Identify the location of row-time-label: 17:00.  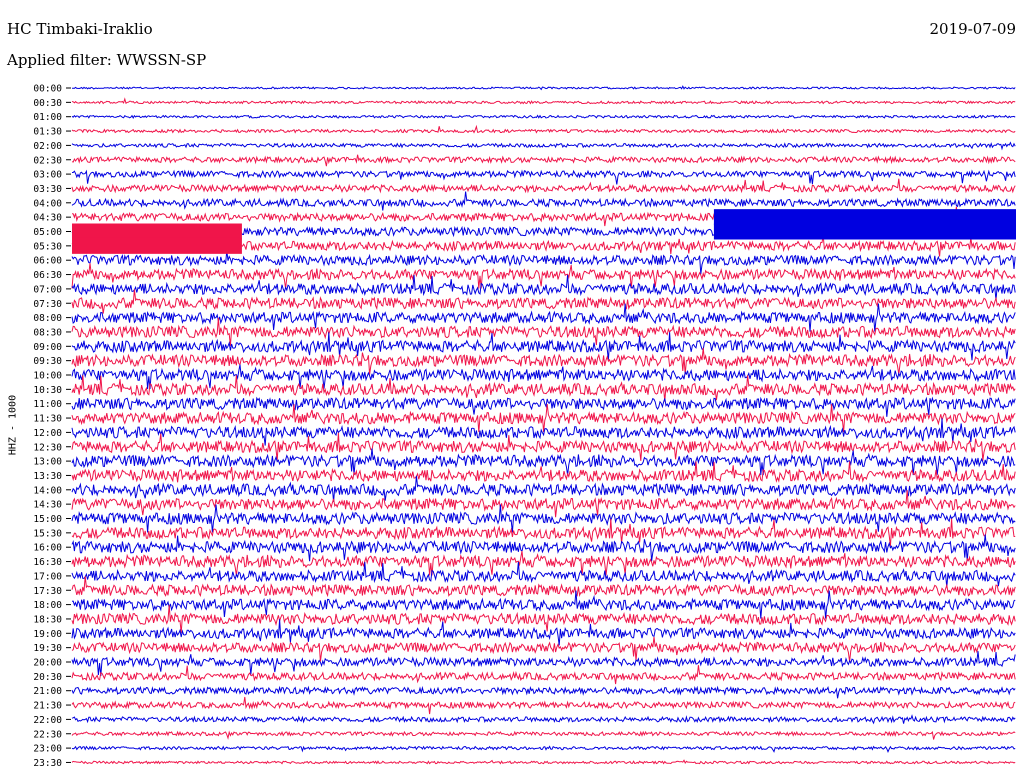
(47, 576).